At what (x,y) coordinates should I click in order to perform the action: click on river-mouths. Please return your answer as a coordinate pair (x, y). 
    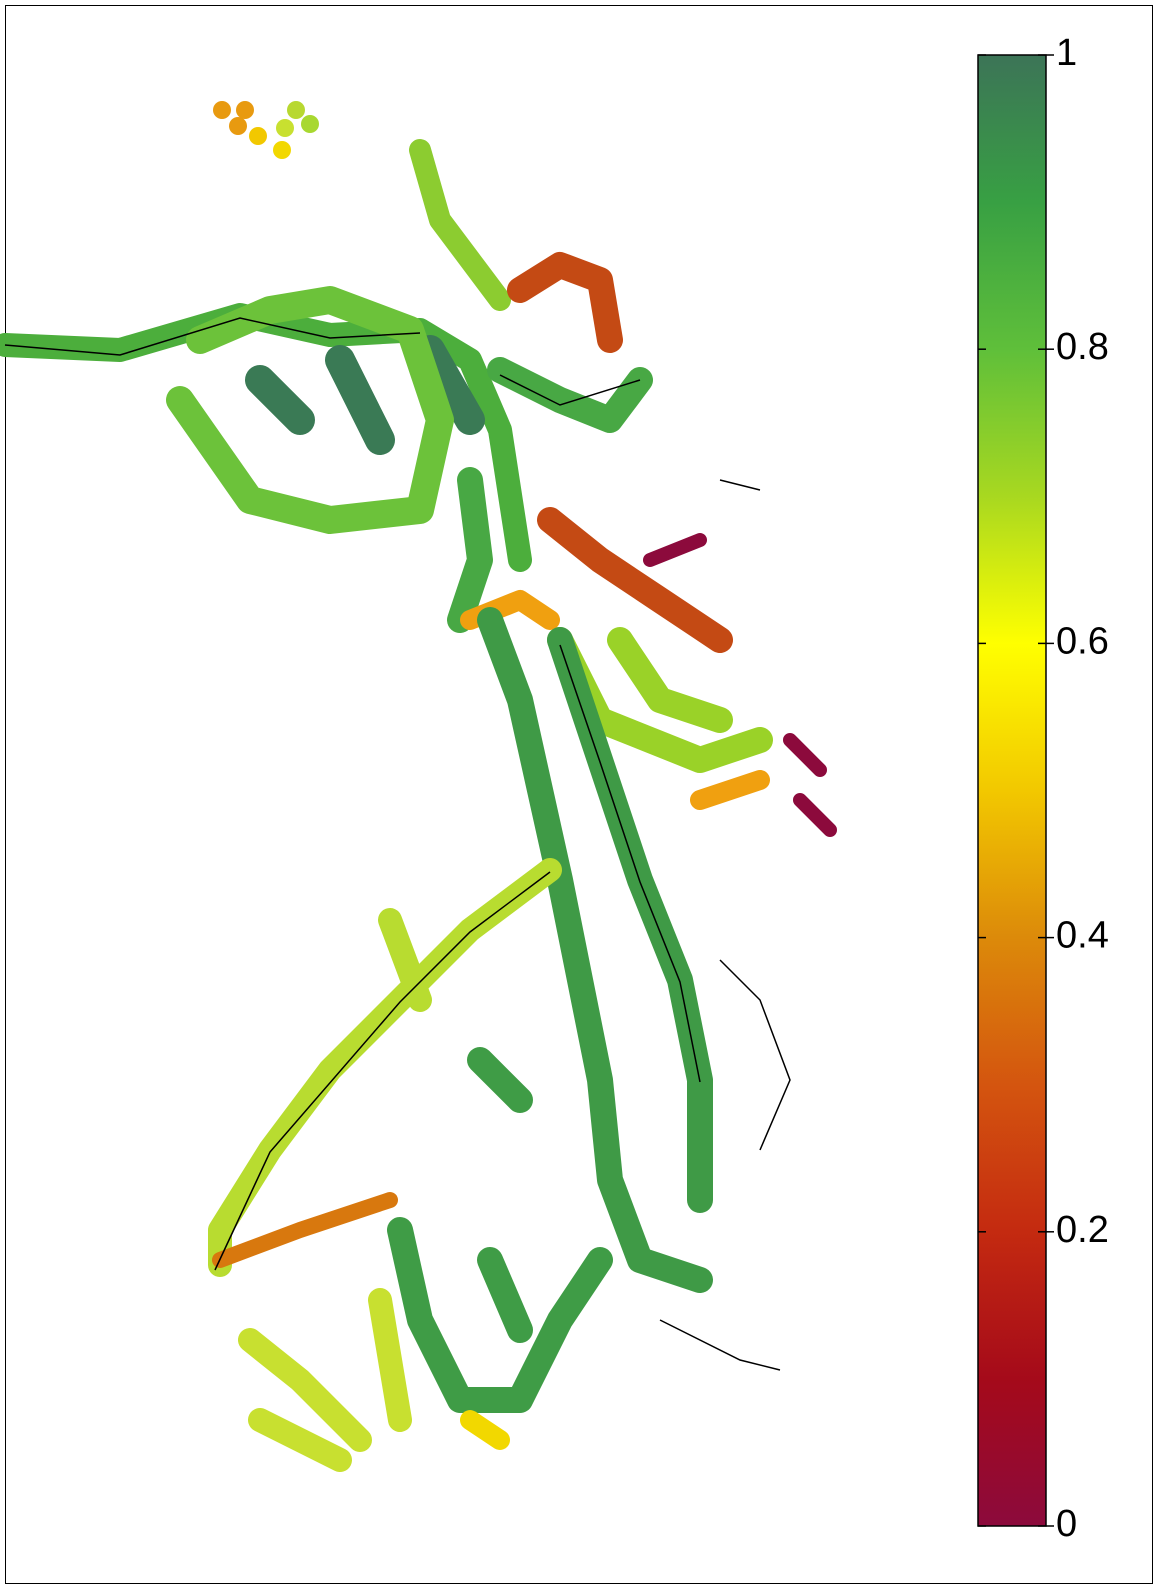
    Looking at the image, I should click on (740, 685).